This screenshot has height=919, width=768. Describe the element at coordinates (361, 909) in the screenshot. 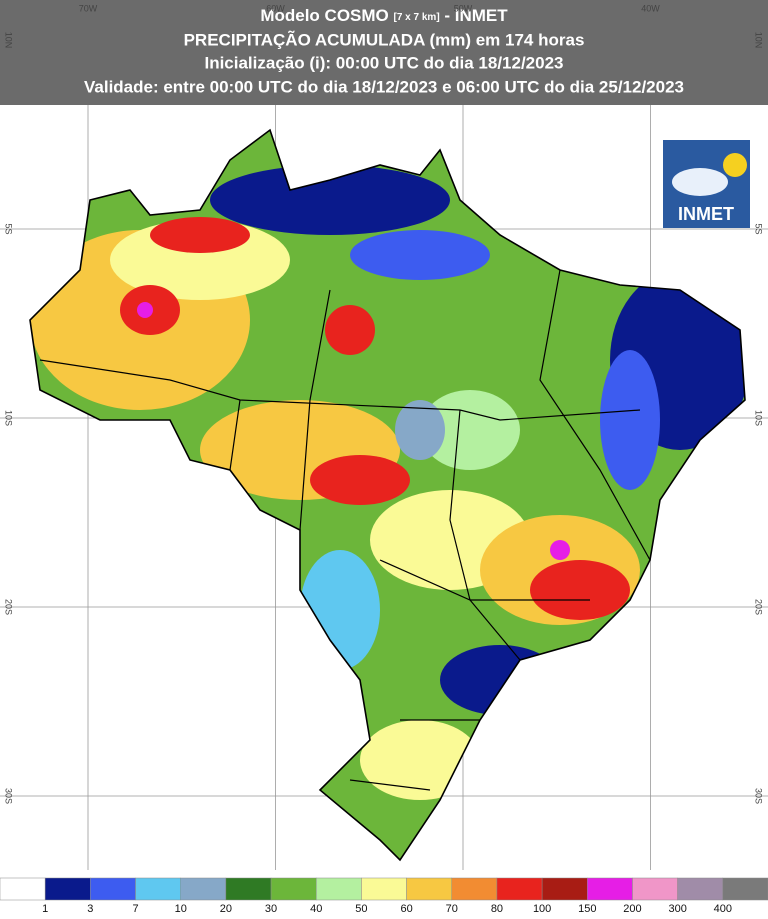

I see `legend-label: 50` at that location.